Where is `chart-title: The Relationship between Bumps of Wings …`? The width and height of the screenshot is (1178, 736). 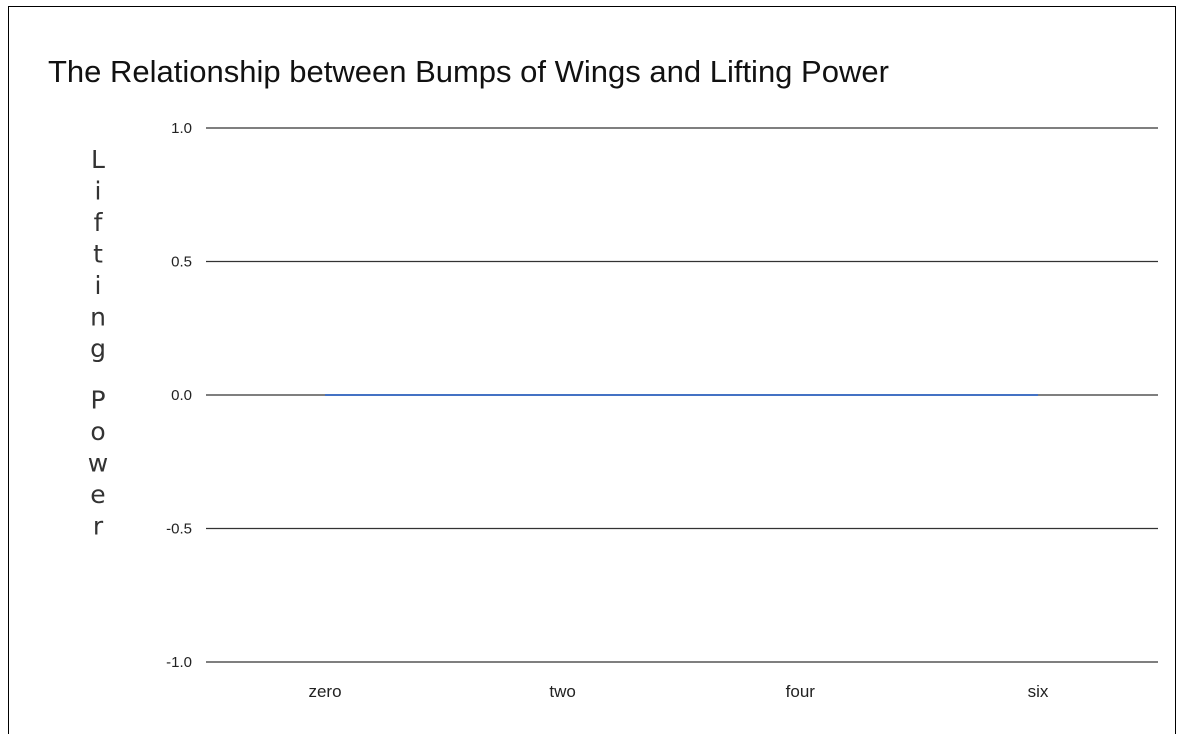 chart-title: The Relationship between Bumps of Wings … is located at coordinates (468, 71).